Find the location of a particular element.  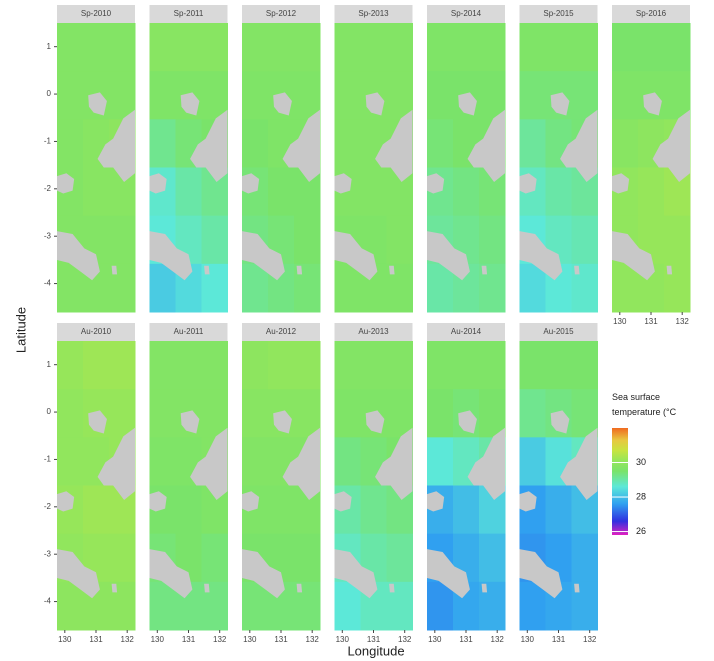

facet-title: Au-2014 is located at coordinates (466, 331).